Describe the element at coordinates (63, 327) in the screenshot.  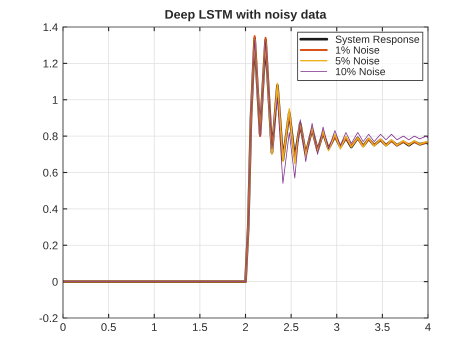
I see `x-tick-label: 0` at that location.